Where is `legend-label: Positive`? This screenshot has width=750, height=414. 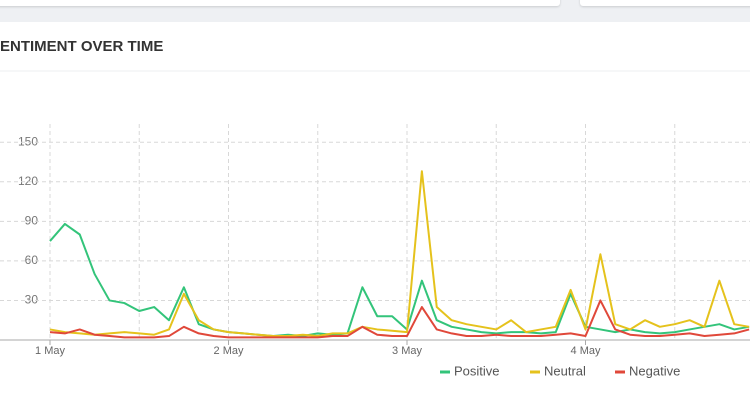 legend-label: Positive is located at coordinates (477, 370).